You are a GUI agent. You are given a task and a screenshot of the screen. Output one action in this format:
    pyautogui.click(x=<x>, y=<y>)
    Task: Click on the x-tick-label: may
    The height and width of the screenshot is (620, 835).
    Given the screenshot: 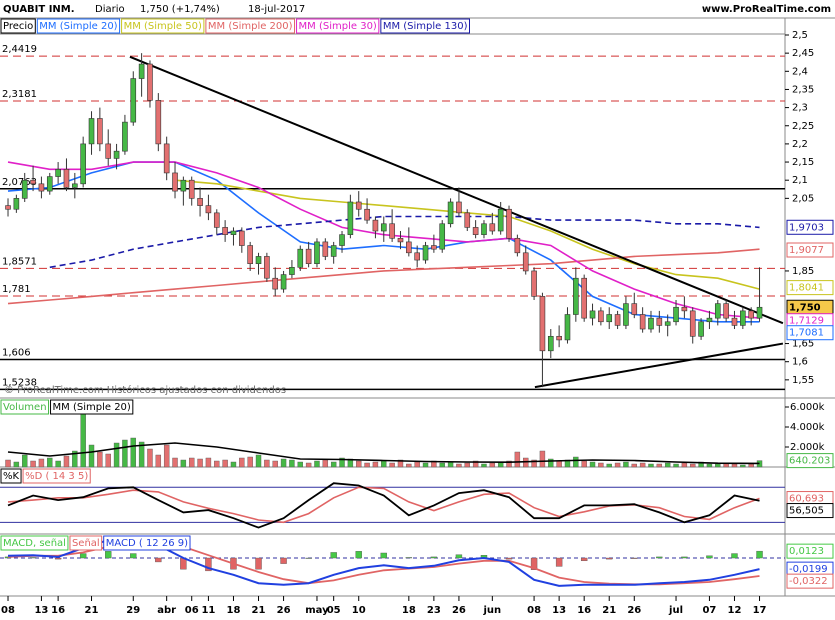 What is the action you would take?
    pyautogui.click(x=317, y=610)
    